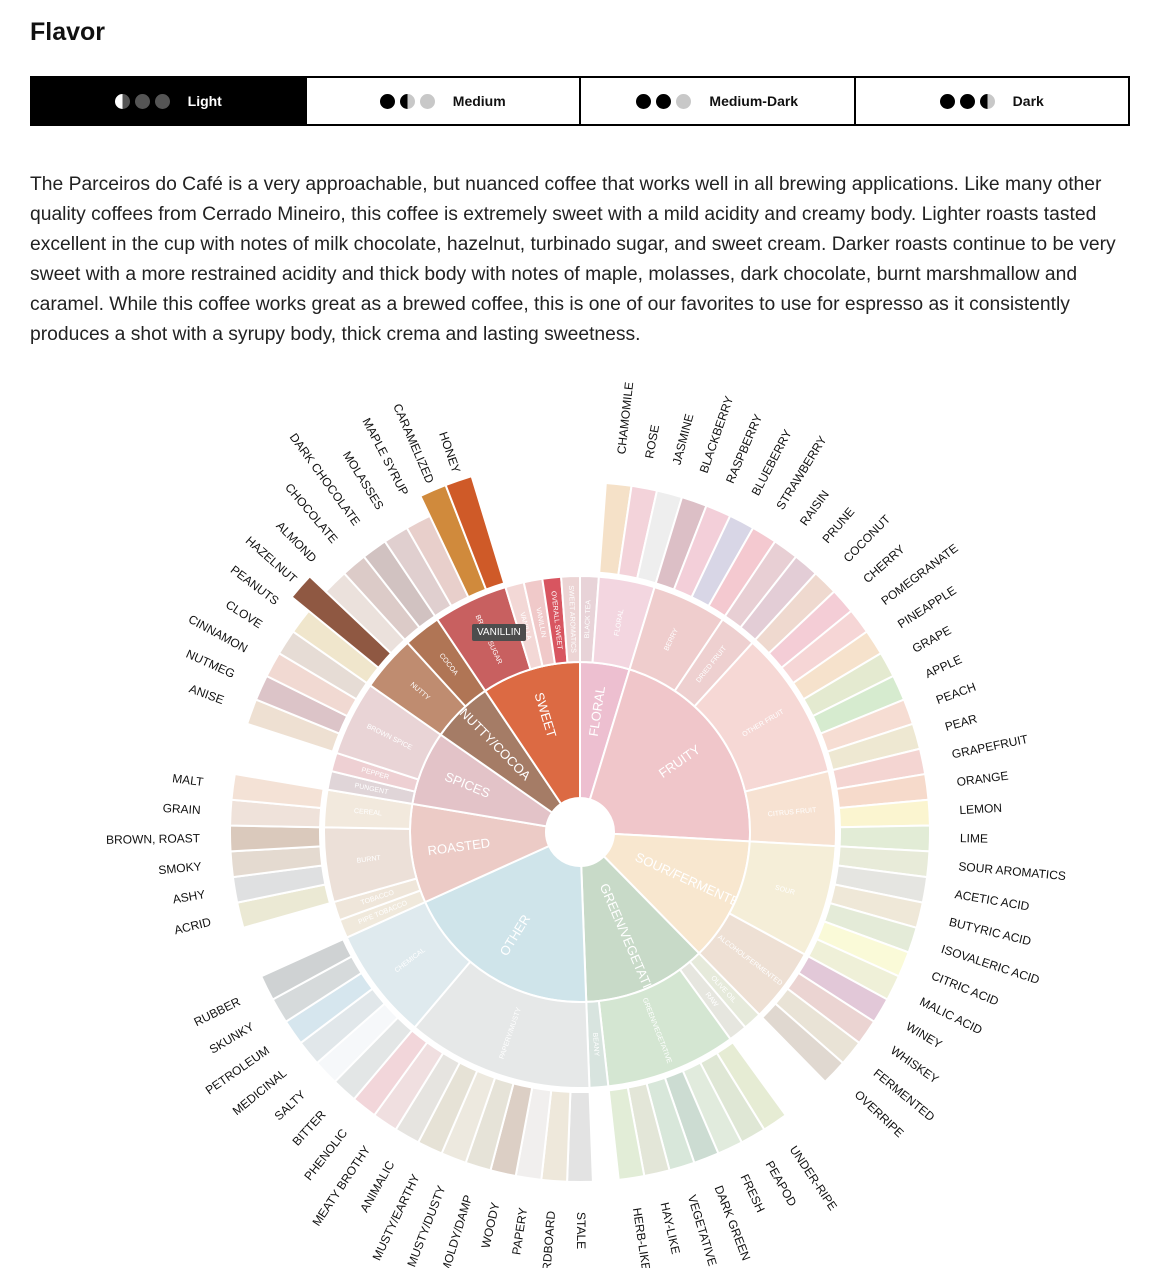 This screenshot has height=1268, width=1164. I want to click on flavor-rubber, so click(306, 969).